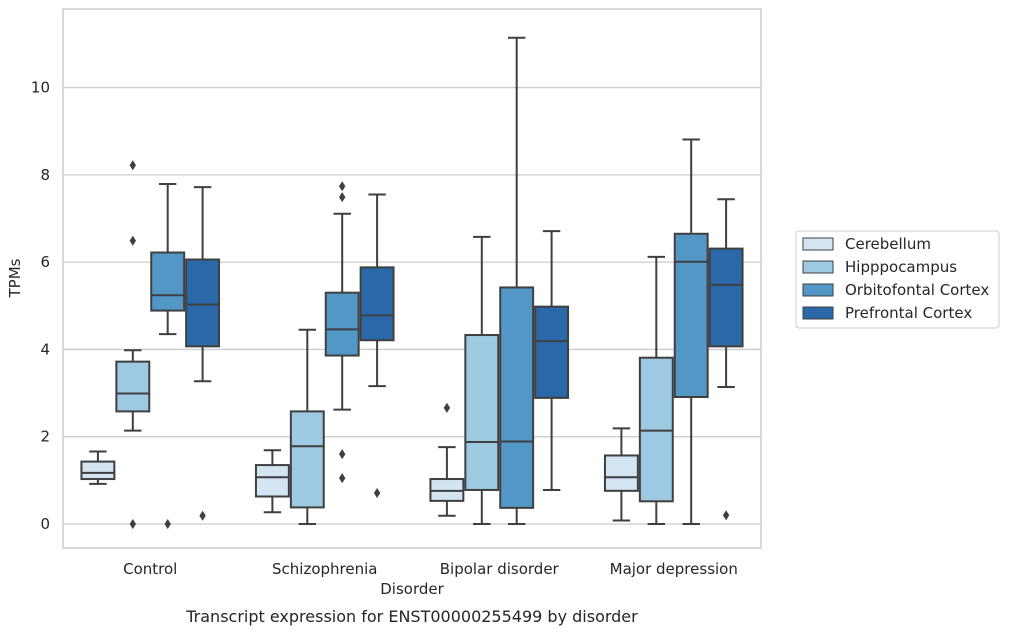  Describe the element at coordinates (150, 569) in the screenshot. I see `x-tick-label: Control` at that location.